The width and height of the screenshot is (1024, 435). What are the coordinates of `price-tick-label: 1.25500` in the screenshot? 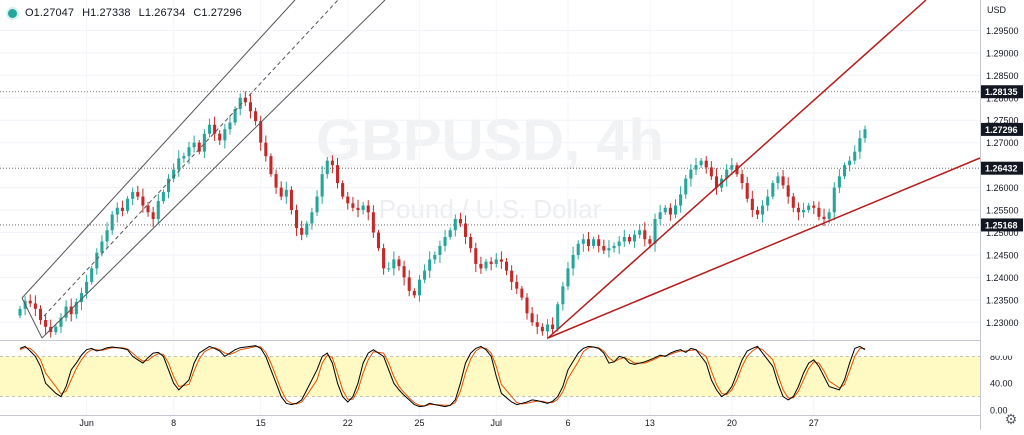 It's located at (1002, 211).